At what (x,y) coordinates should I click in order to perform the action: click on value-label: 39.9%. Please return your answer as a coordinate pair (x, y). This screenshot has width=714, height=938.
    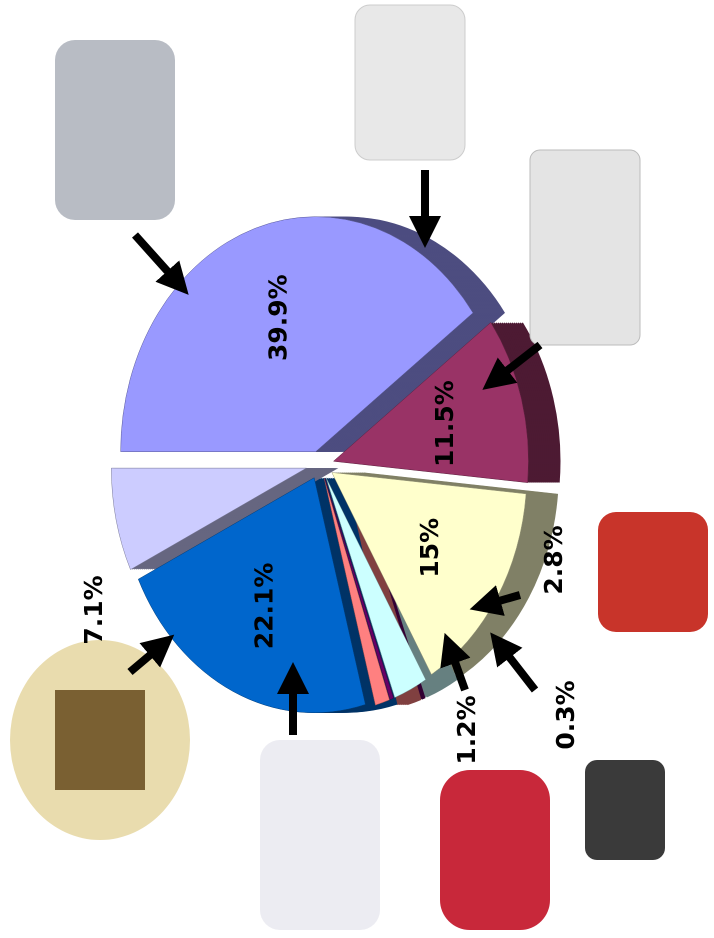
    Looking at the image, I should click on (277, 317).